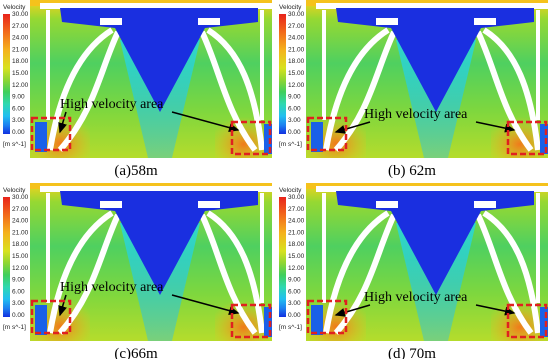 The width and height of the screenshot is (550, 359). Describe the element at coordinates (136, 171) in the screenshot. I see `caption: (a)58m` at that location.